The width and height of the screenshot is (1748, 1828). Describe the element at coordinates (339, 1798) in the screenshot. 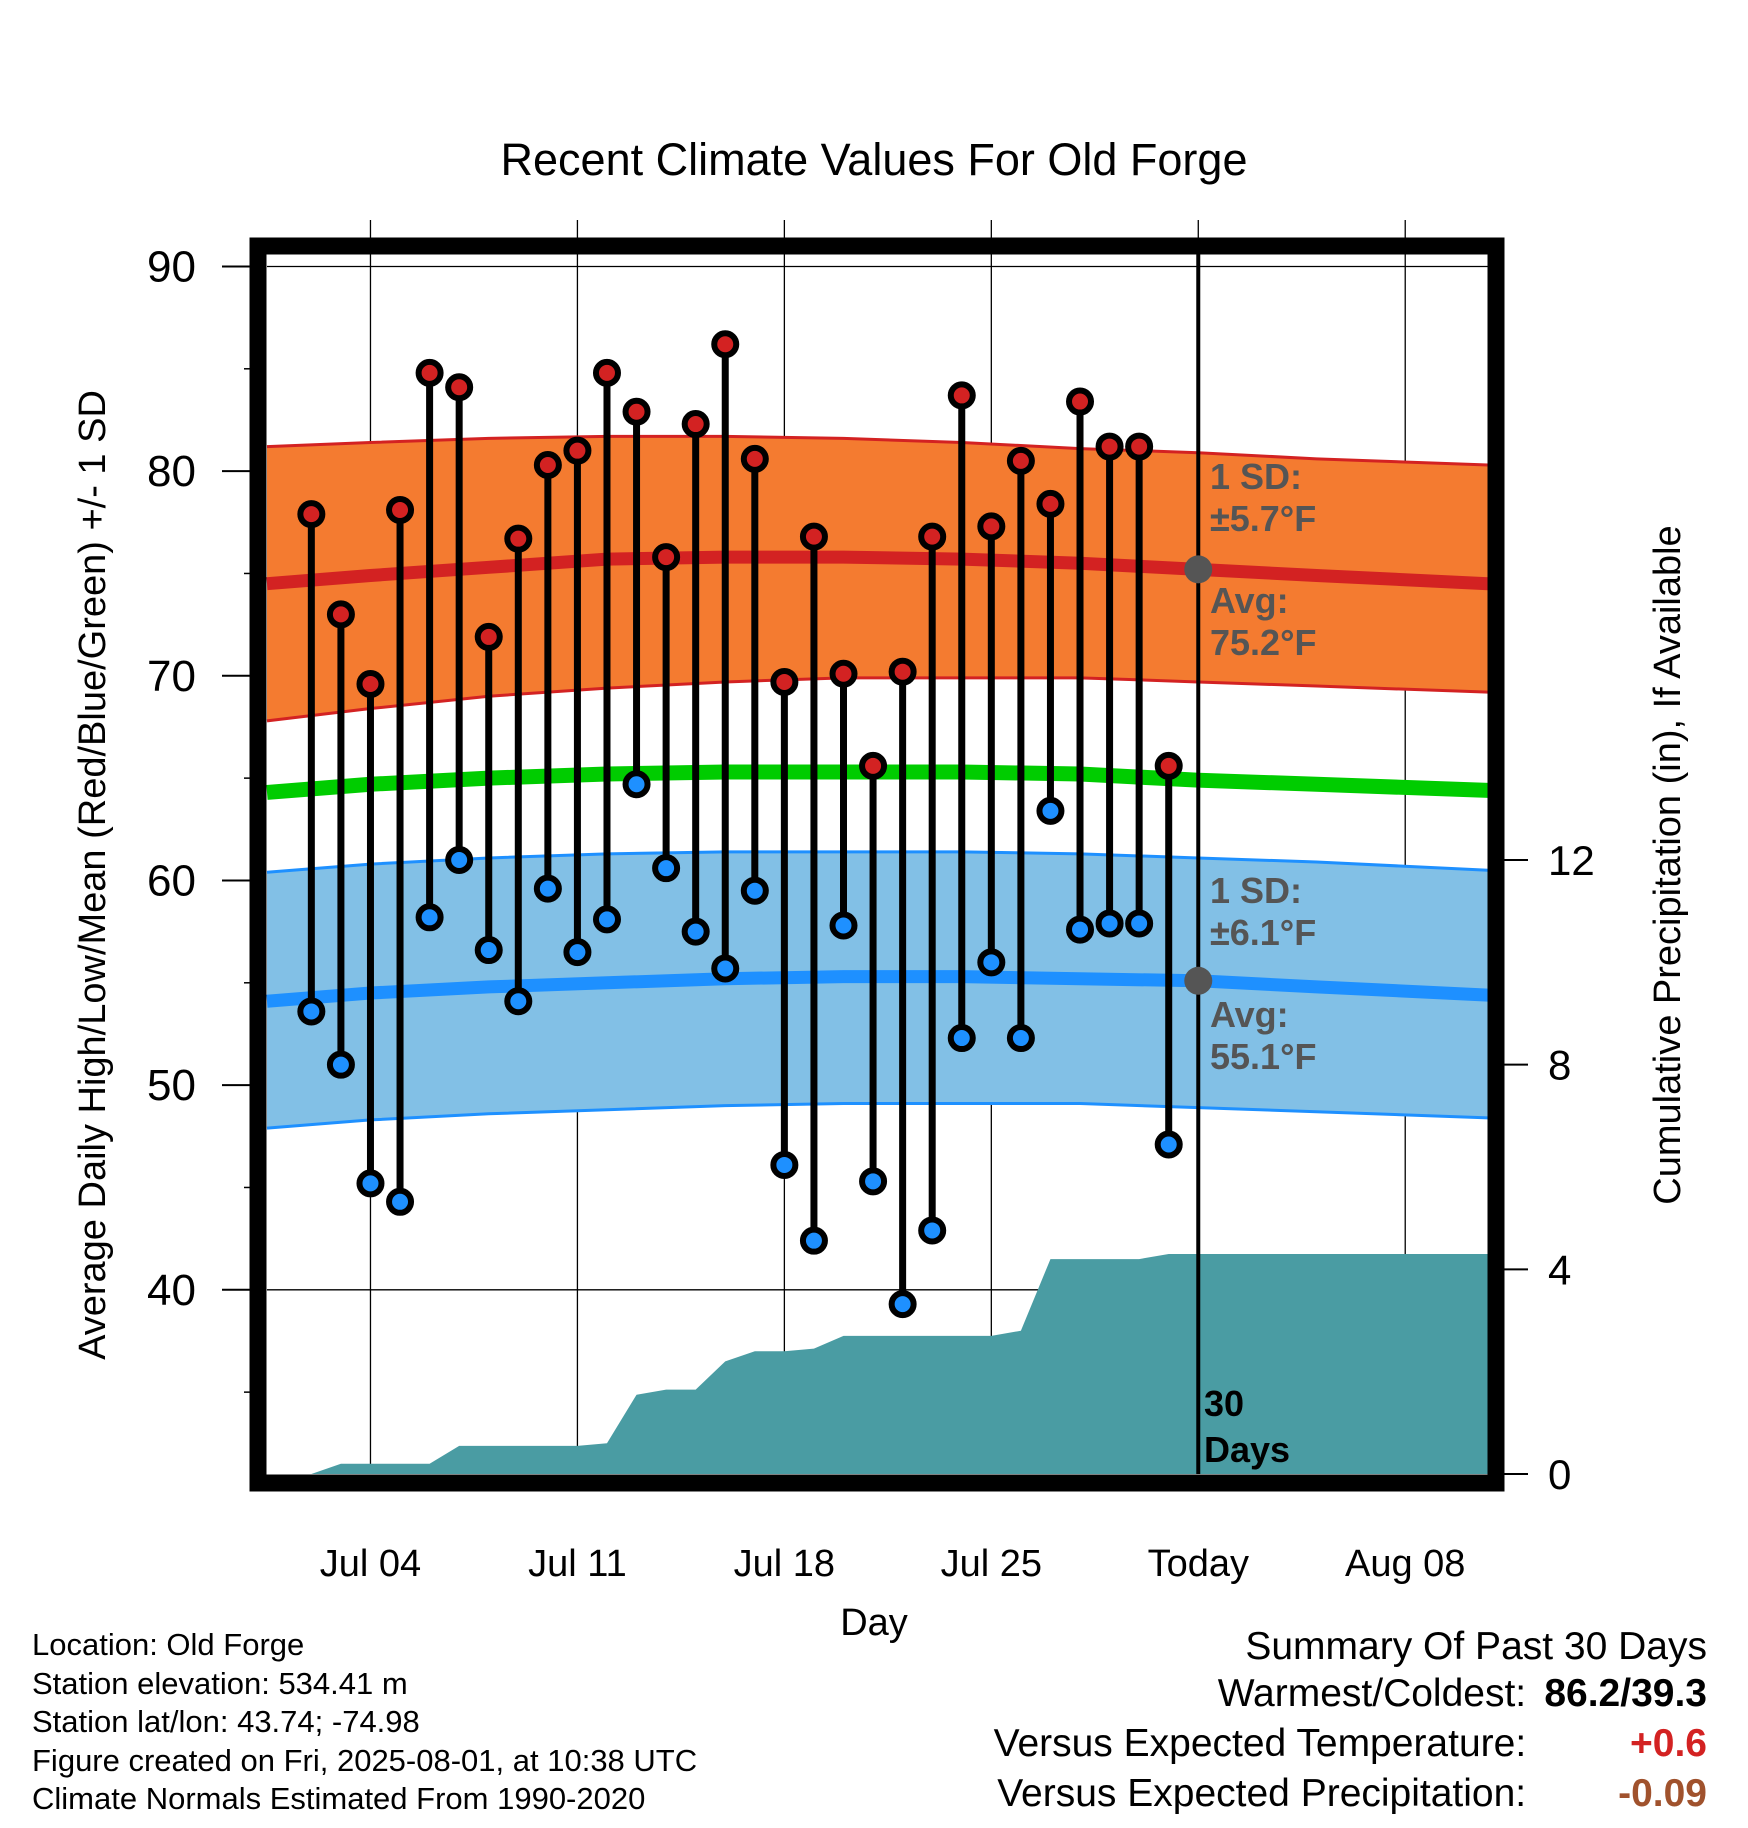

I see `normals-text: Climate Normals Estimated From 1990-2020` at that location.